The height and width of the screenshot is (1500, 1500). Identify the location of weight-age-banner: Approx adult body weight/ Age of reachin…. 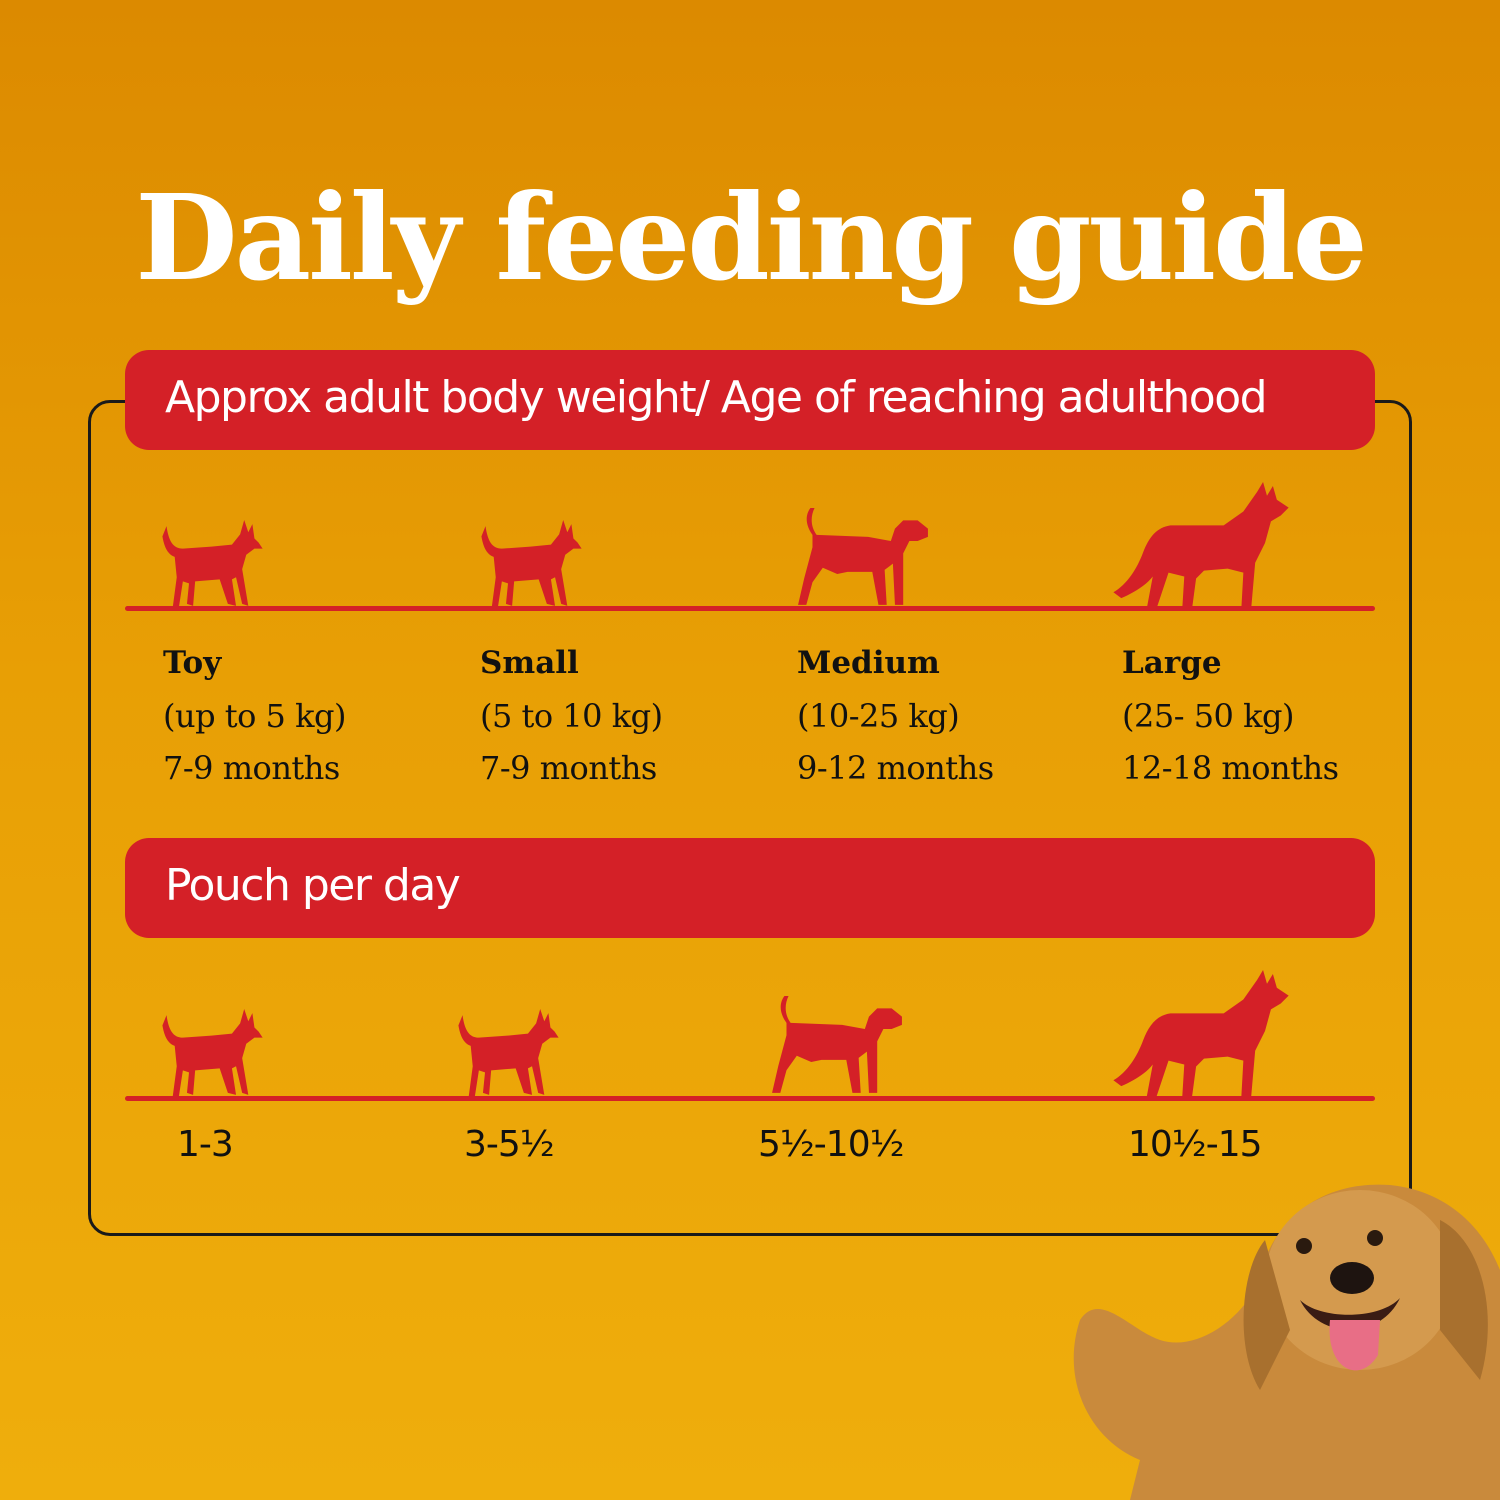
(750, 400).